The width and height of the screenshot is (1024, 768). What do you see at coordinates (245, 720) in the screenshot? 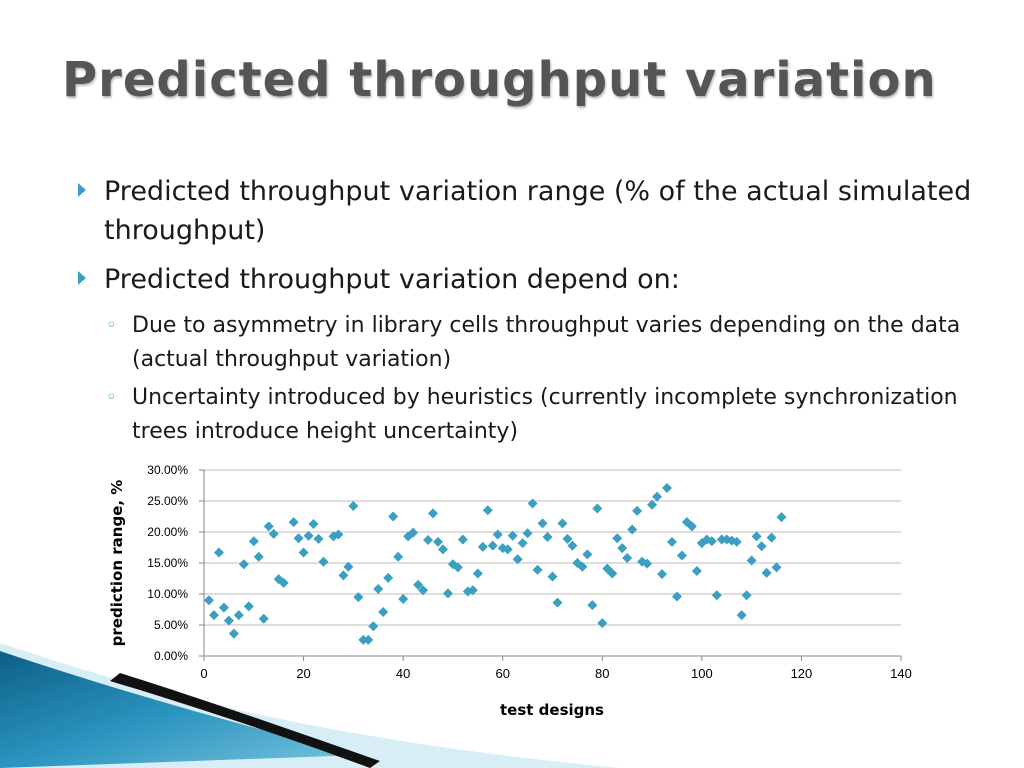
I see `wave-dark-stripe` at bounding box center [245, 720].